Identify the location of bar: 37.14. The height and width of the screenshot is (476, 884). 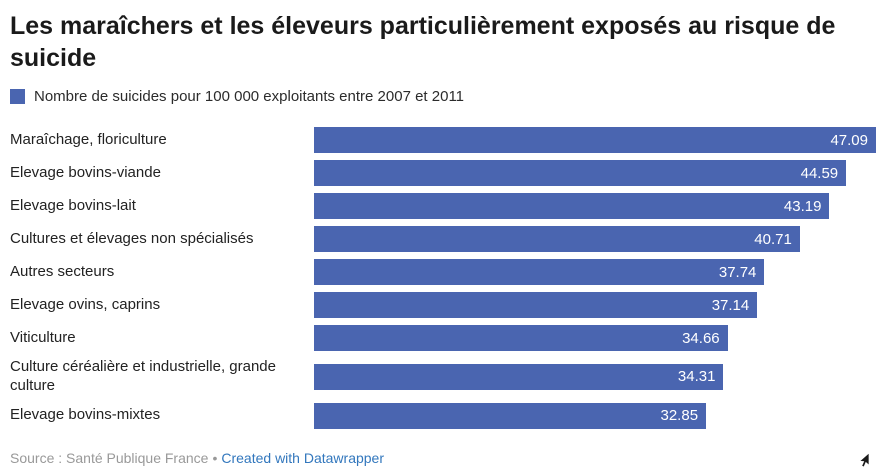
(536, 305).